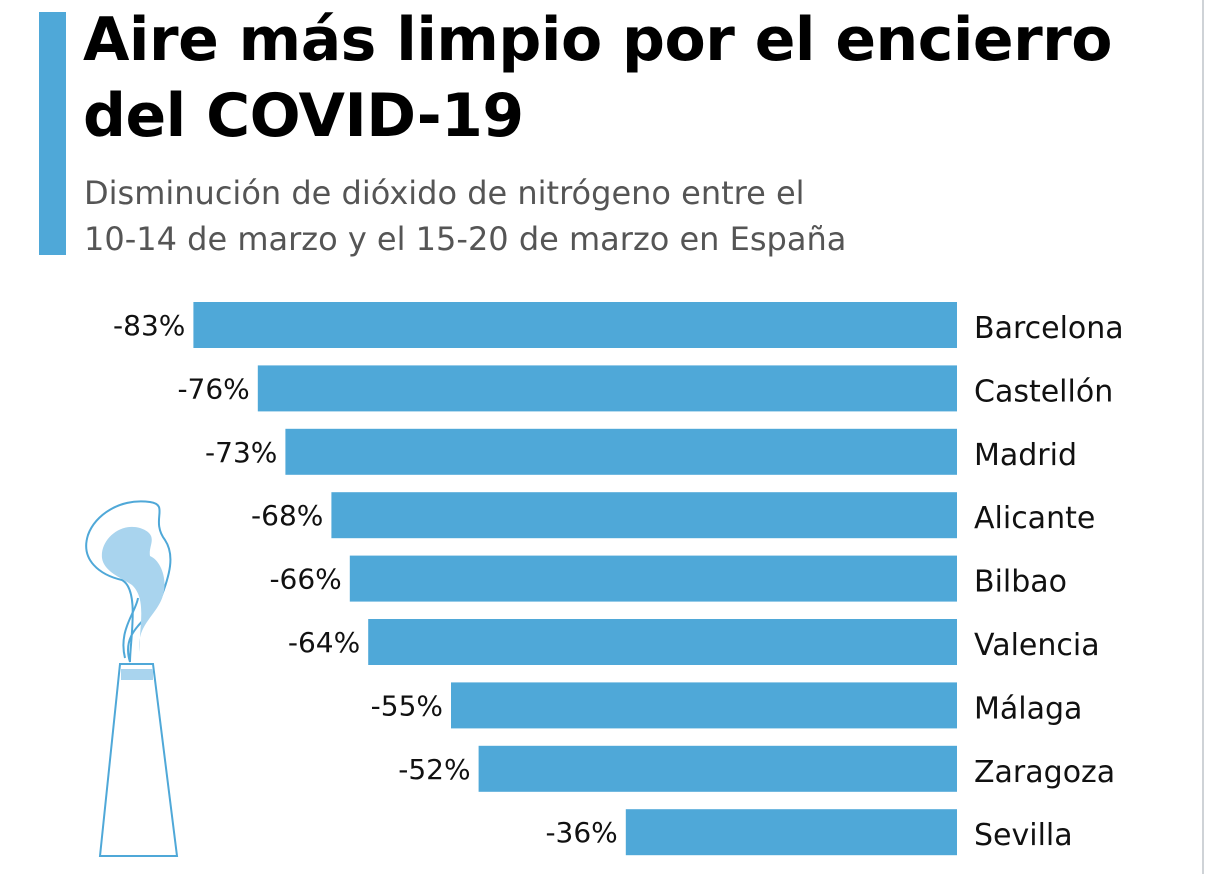  I want to click on title-accent-bar, so click(52, 133).